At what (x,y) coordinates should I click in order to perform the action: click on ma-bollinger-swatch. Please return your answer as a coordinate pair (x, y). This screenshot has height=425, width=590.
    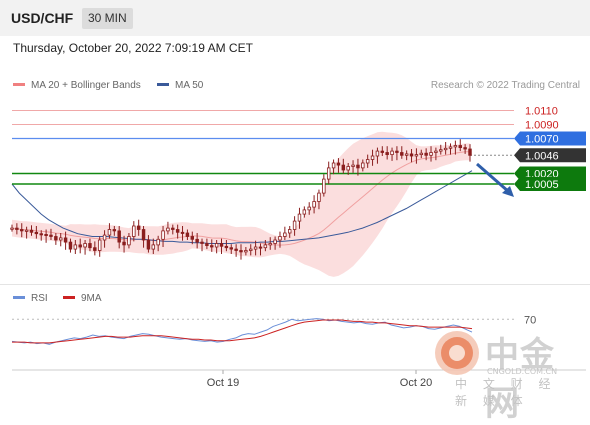
    Looking at the image, I should click on (19, 84).